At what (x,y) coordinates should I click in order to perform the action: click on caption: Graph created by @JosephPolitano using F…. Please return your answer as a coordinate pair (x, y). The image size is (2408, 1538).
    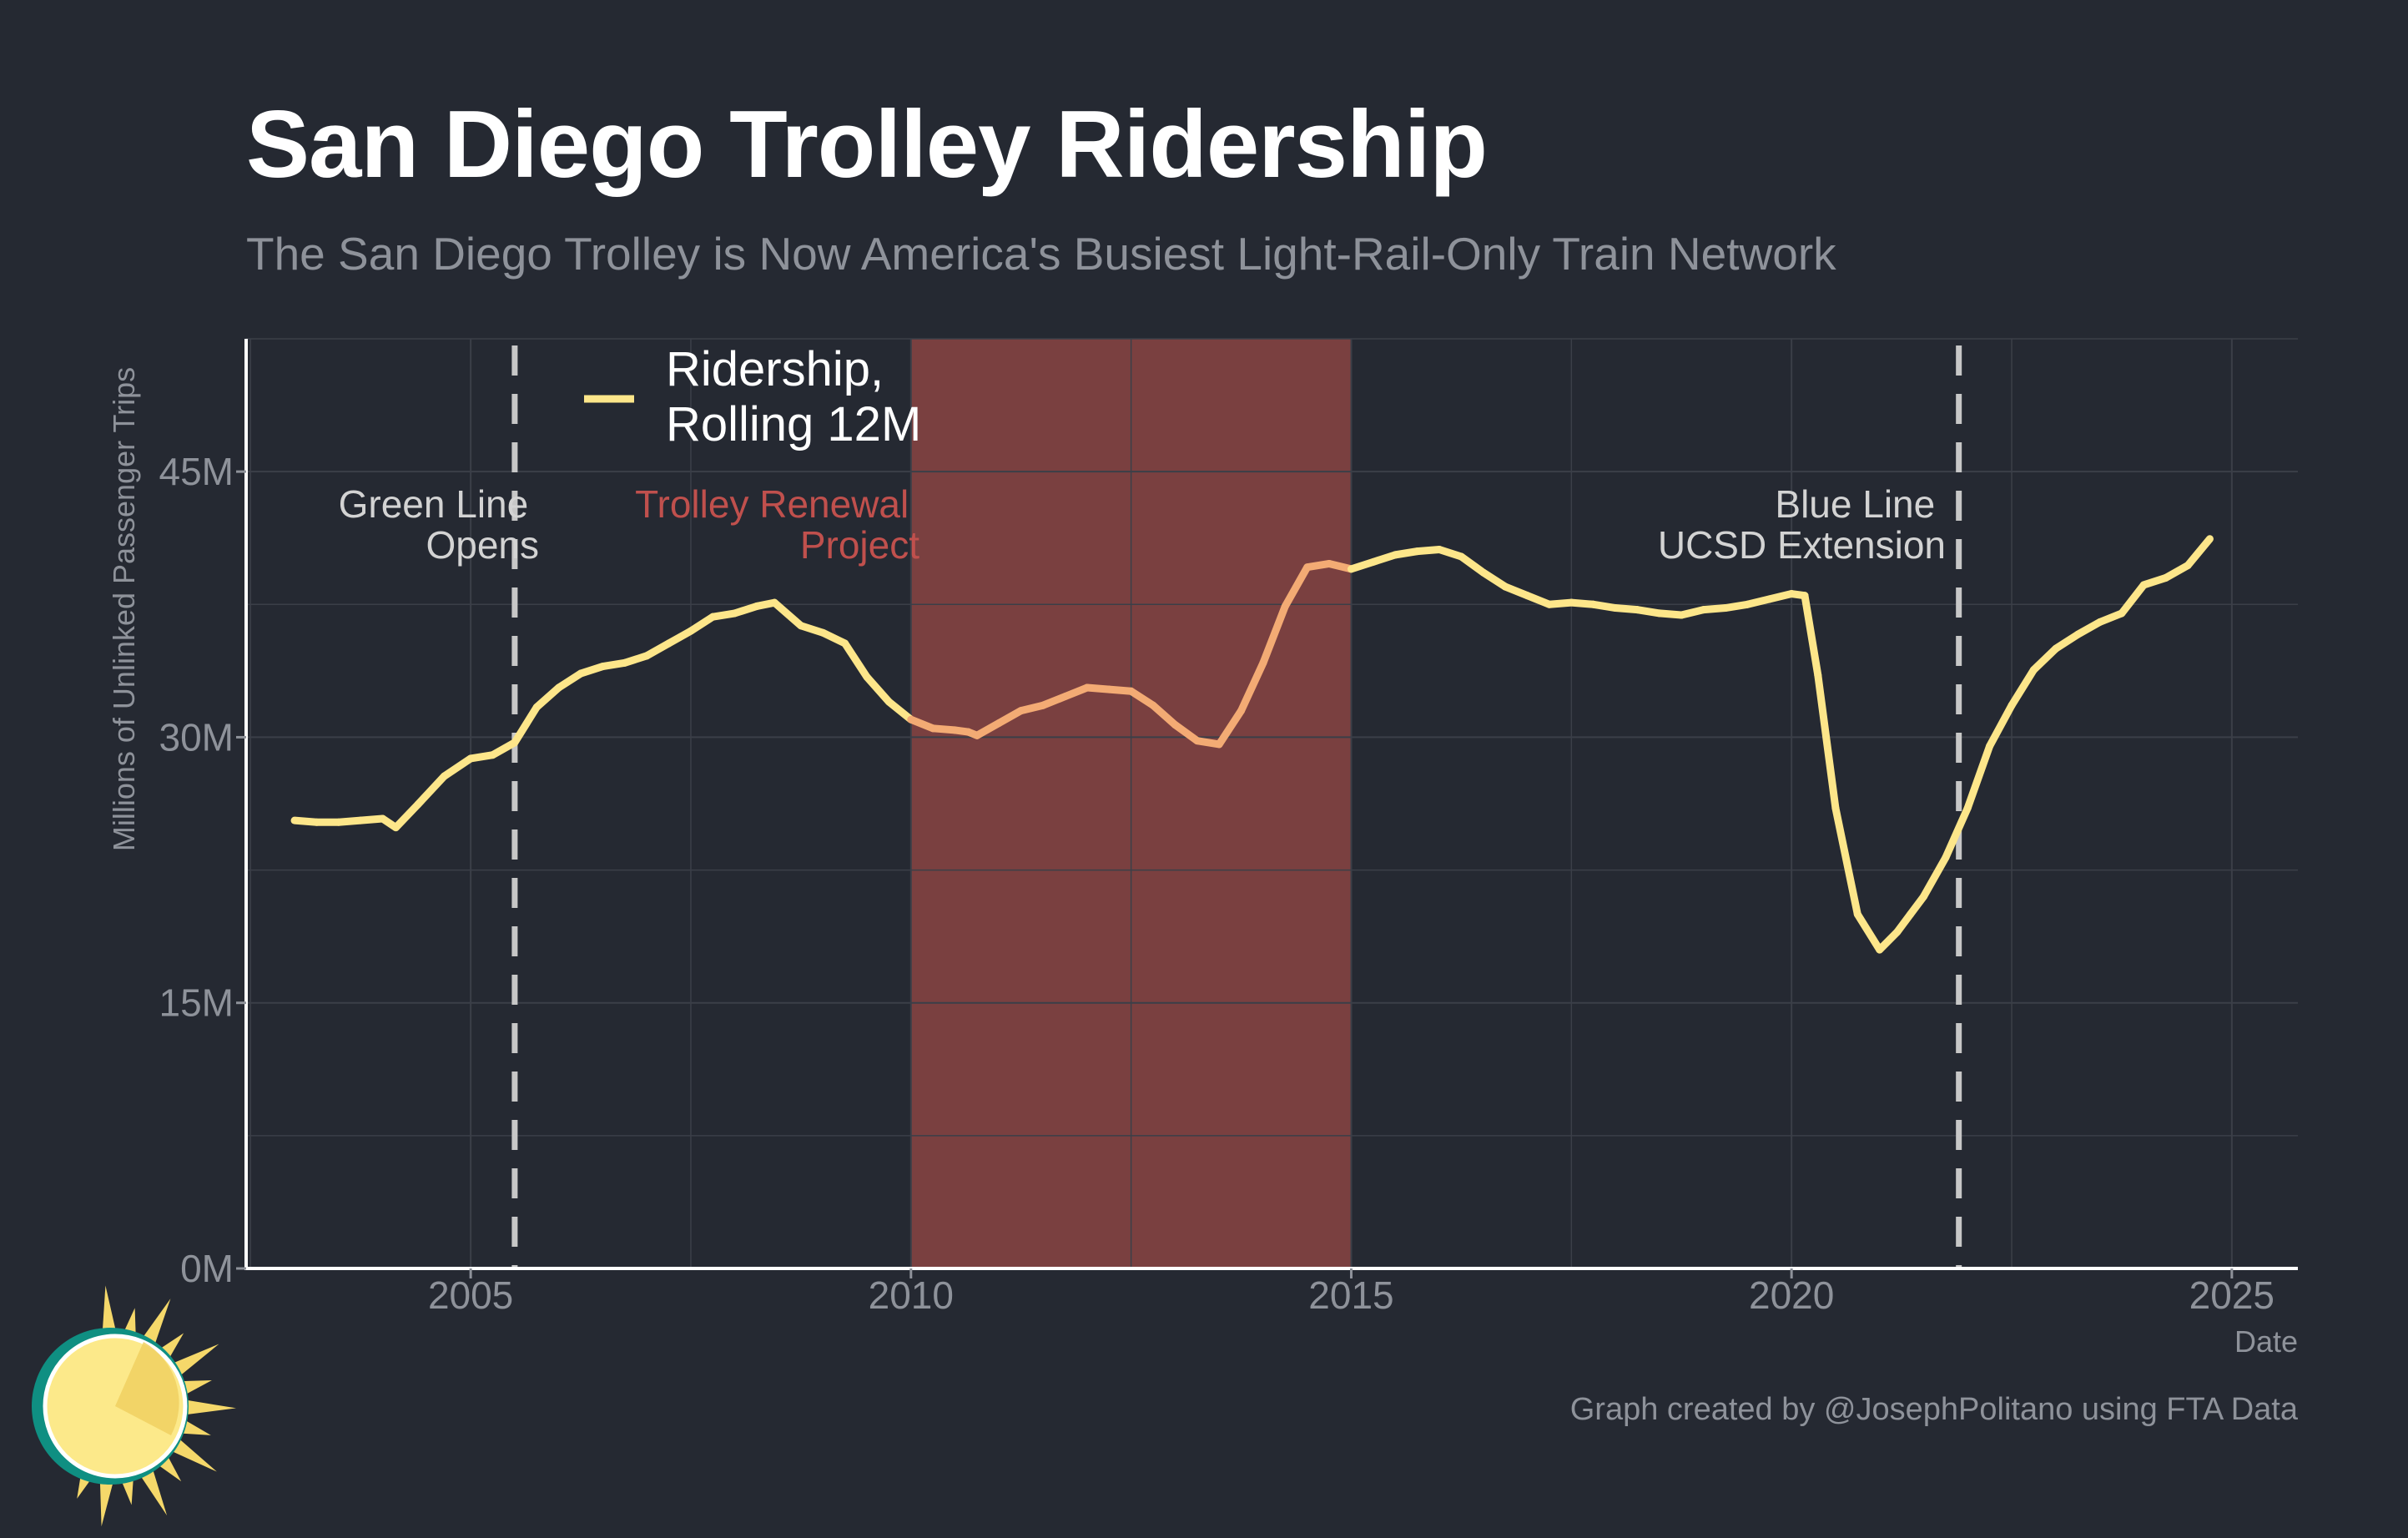
    Looking at the image, I should click on (1934, 1409).